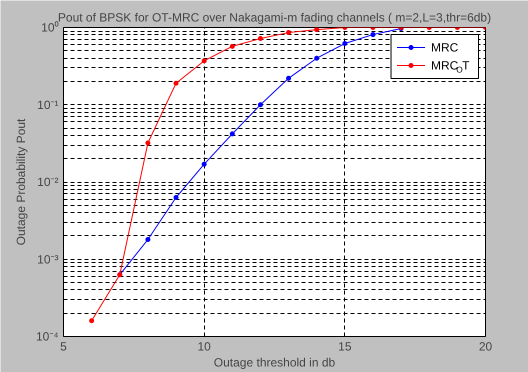 This screenshot has width=528, height=372. What do you see at coordinates (21, 182) in the screenshot?
I see `y-axis-title: Outage Probability Pout` at bounding box center [21, 182].